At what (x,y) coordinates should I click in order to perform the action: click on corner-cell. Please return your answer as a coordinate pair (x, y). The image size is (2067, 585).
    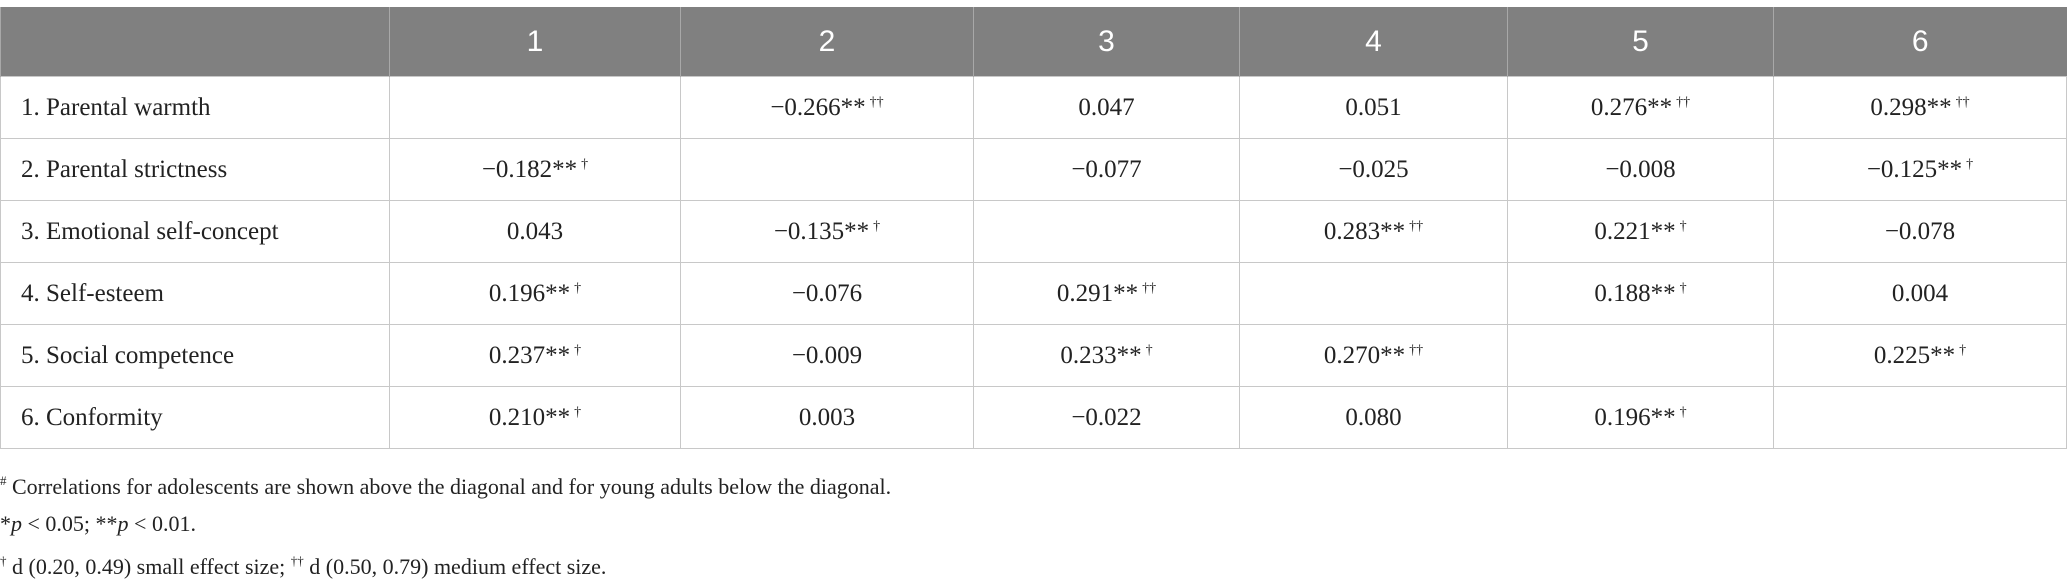
    Looking at the image, I should click on (195, 42).